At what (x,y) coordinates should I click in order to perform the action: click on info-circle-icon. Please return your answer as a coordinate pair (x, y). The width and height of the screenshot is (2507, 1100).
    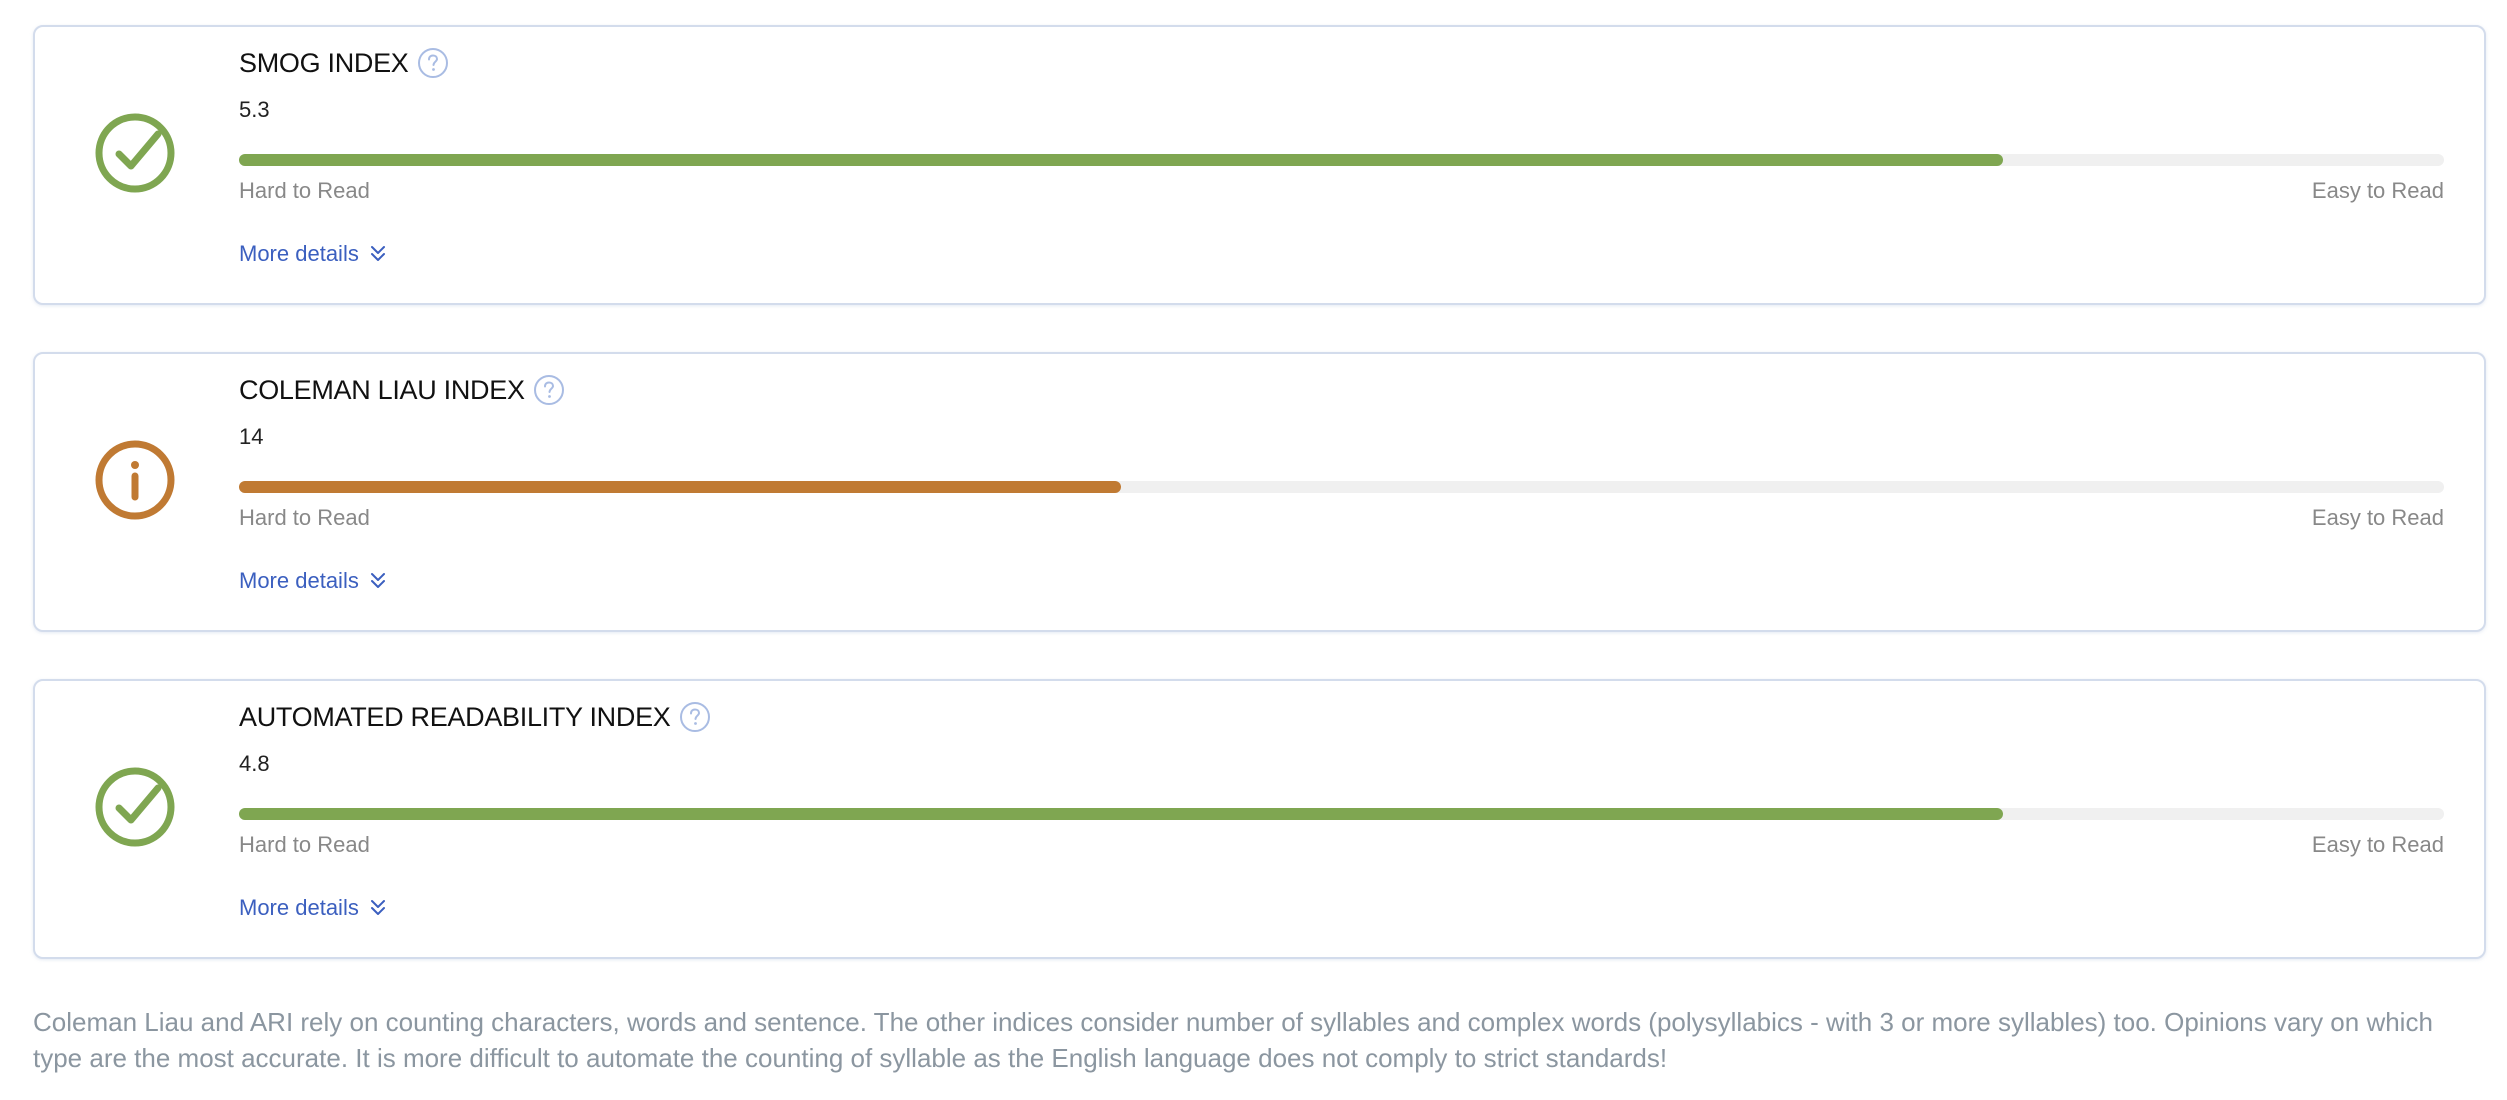
    Looking at the image, I should click on (135, 480).